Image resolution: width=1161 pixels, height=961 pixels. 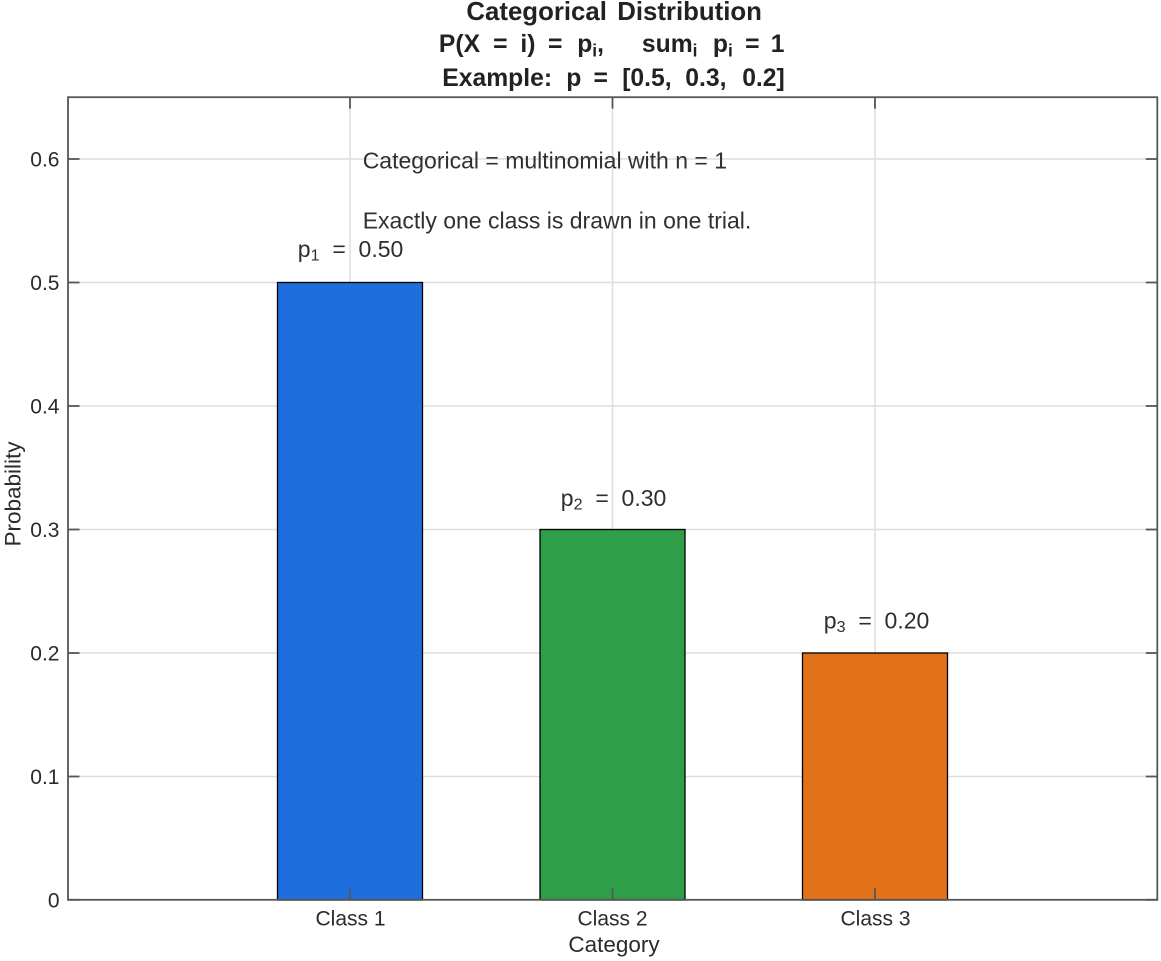 I want to click on svg-text: Class 2, so click(x=612, y=919).